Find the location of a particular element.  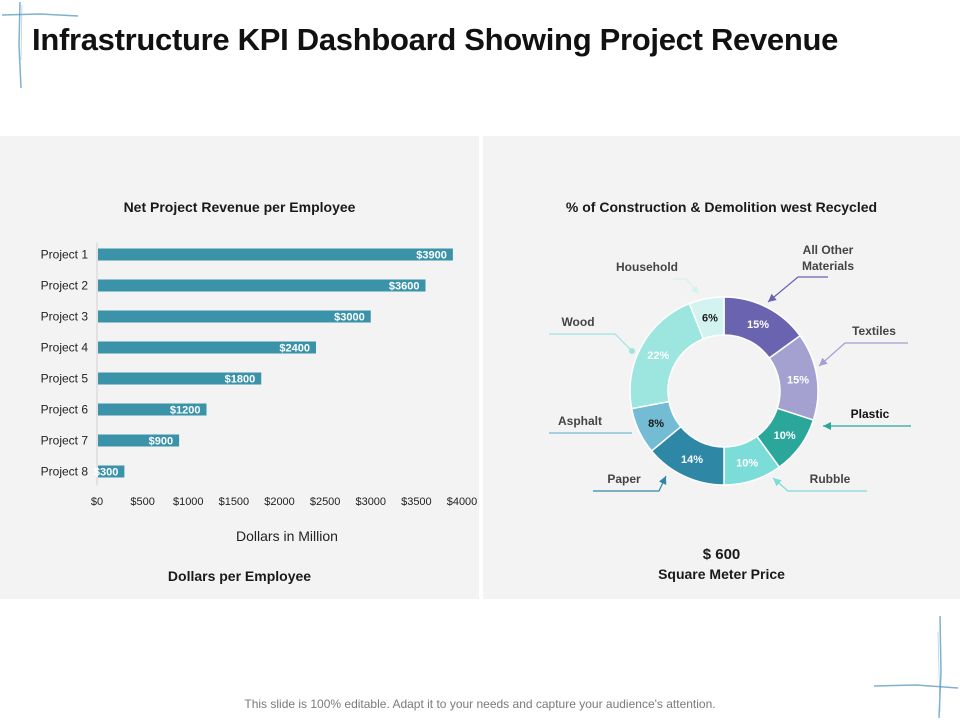

donut-percent-label-household: 6% is located at coordinates (710, 318).